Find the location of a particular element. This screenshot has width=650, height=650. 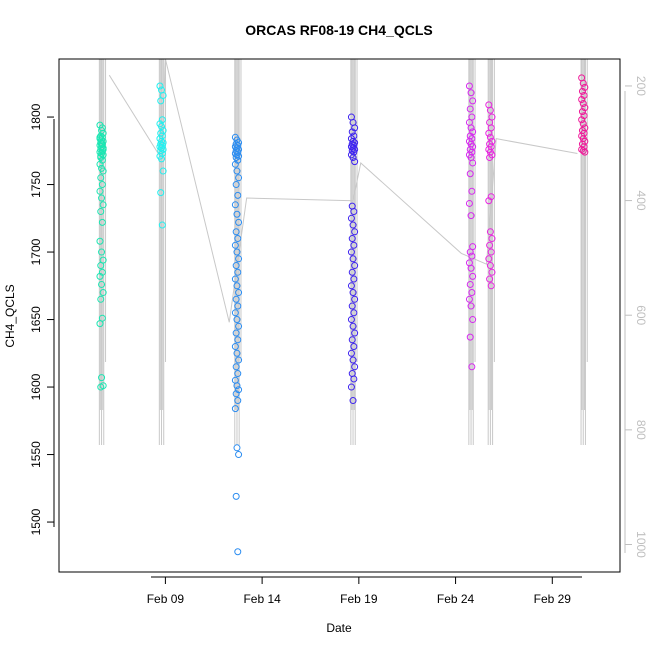

right-y-tick-label: 1000 is located at coordinates (641, 544).